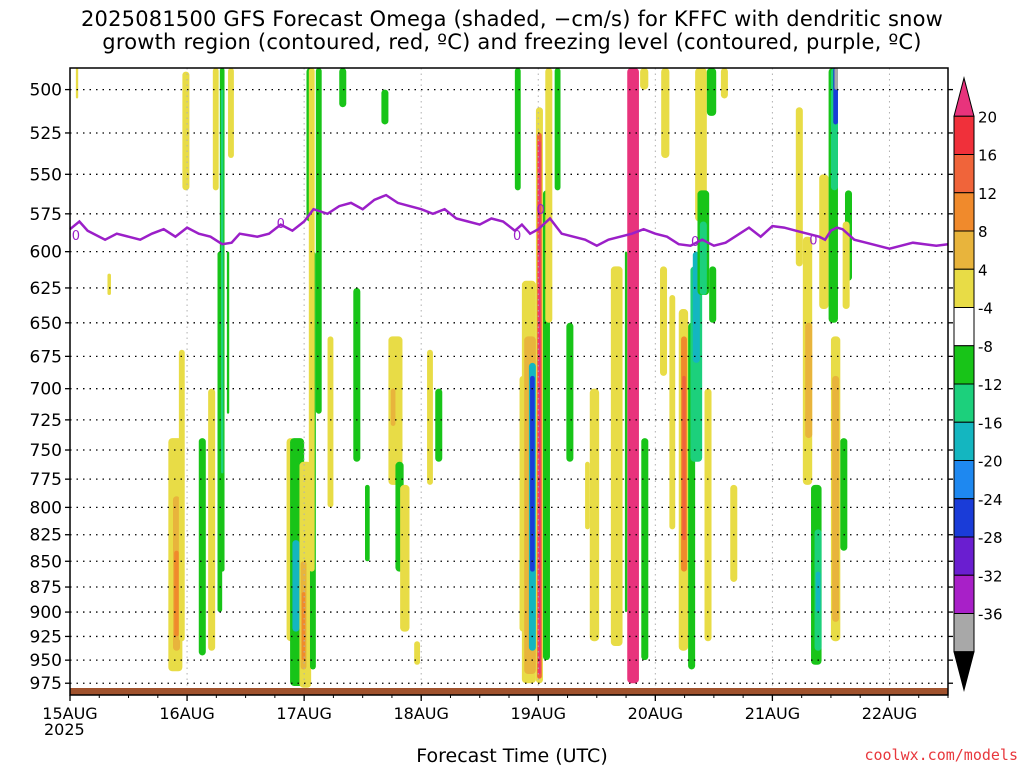 Image resolution: width=1024 pixels, height=768 pixels. I want to click on x-tick-label: 20AUG, so click(655, 713).